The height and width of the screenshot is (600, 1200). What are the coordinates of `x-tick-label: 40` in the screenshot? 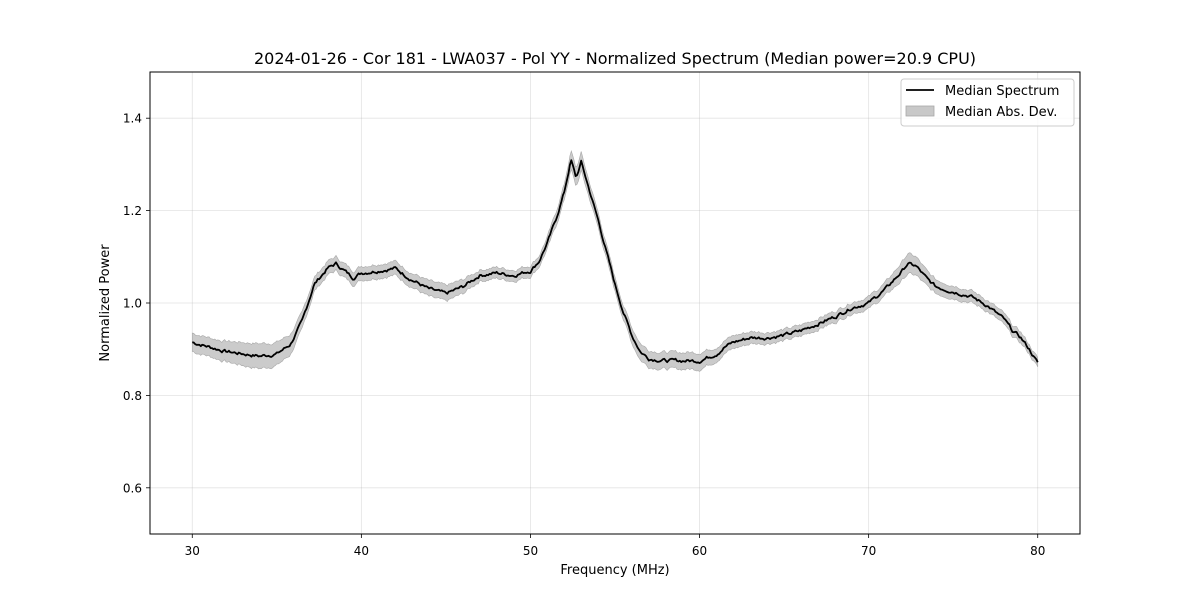 It's located at (361, 551).